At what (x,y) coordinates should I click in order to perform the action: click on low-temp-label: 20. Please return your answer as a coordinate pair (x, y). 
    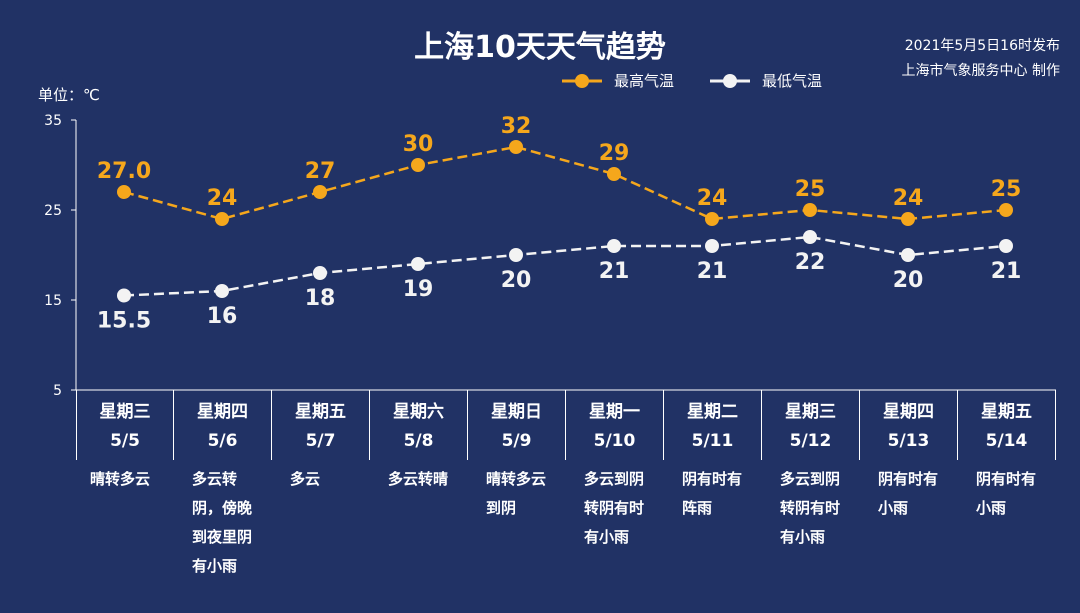
    Looking at the image, I should click on (516, 280).